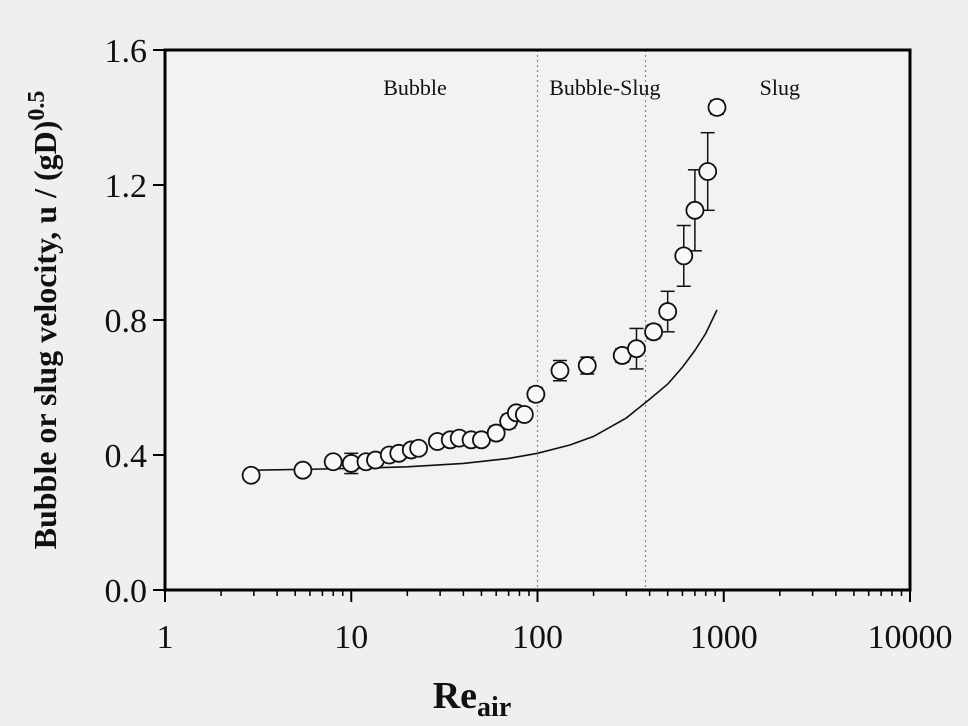 This screenshot has width=968, height=726. What do you see at coordinates (37, 106) in the screenshot?
I see `y-axis-title-superscript: 0.5` at bounding box center [37, 106].